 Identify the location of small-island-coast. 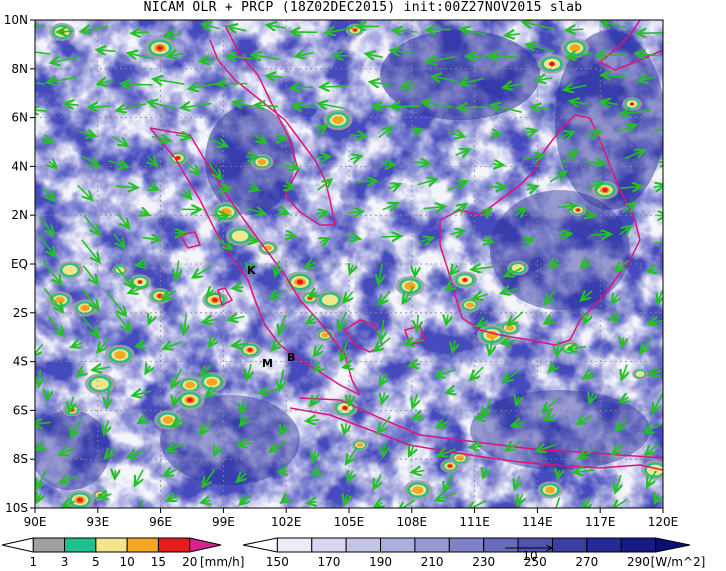
(190, 240).